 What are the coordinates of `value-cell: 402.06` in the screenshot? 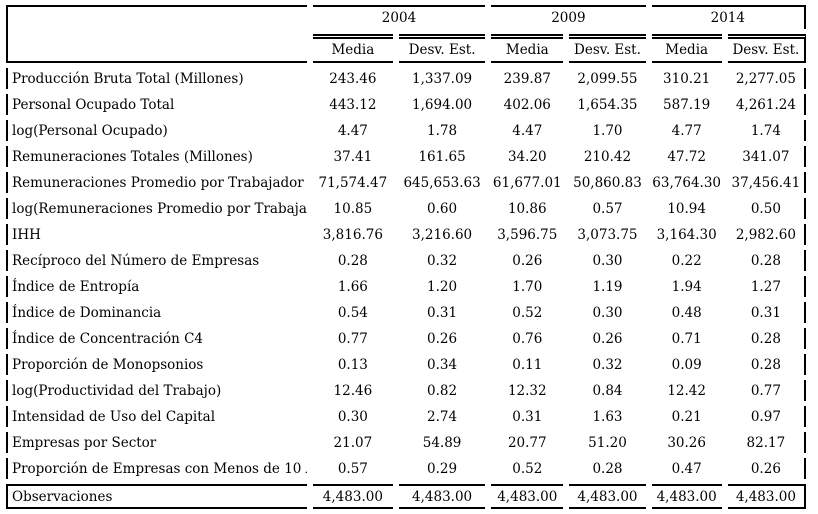 It's located at (527, 104).